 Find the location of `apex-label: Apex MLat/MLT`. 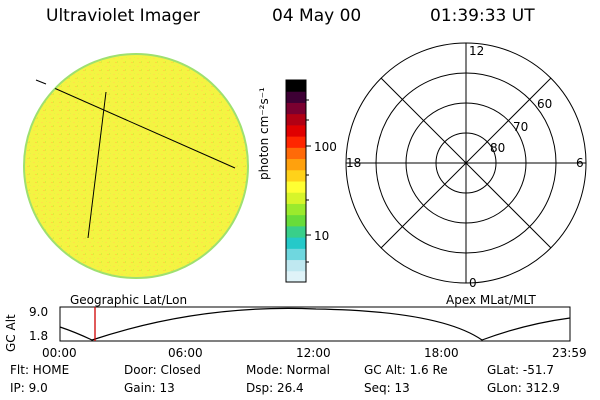

apex-label: Apex MLat/MLT is located at coordinates (491, 300).